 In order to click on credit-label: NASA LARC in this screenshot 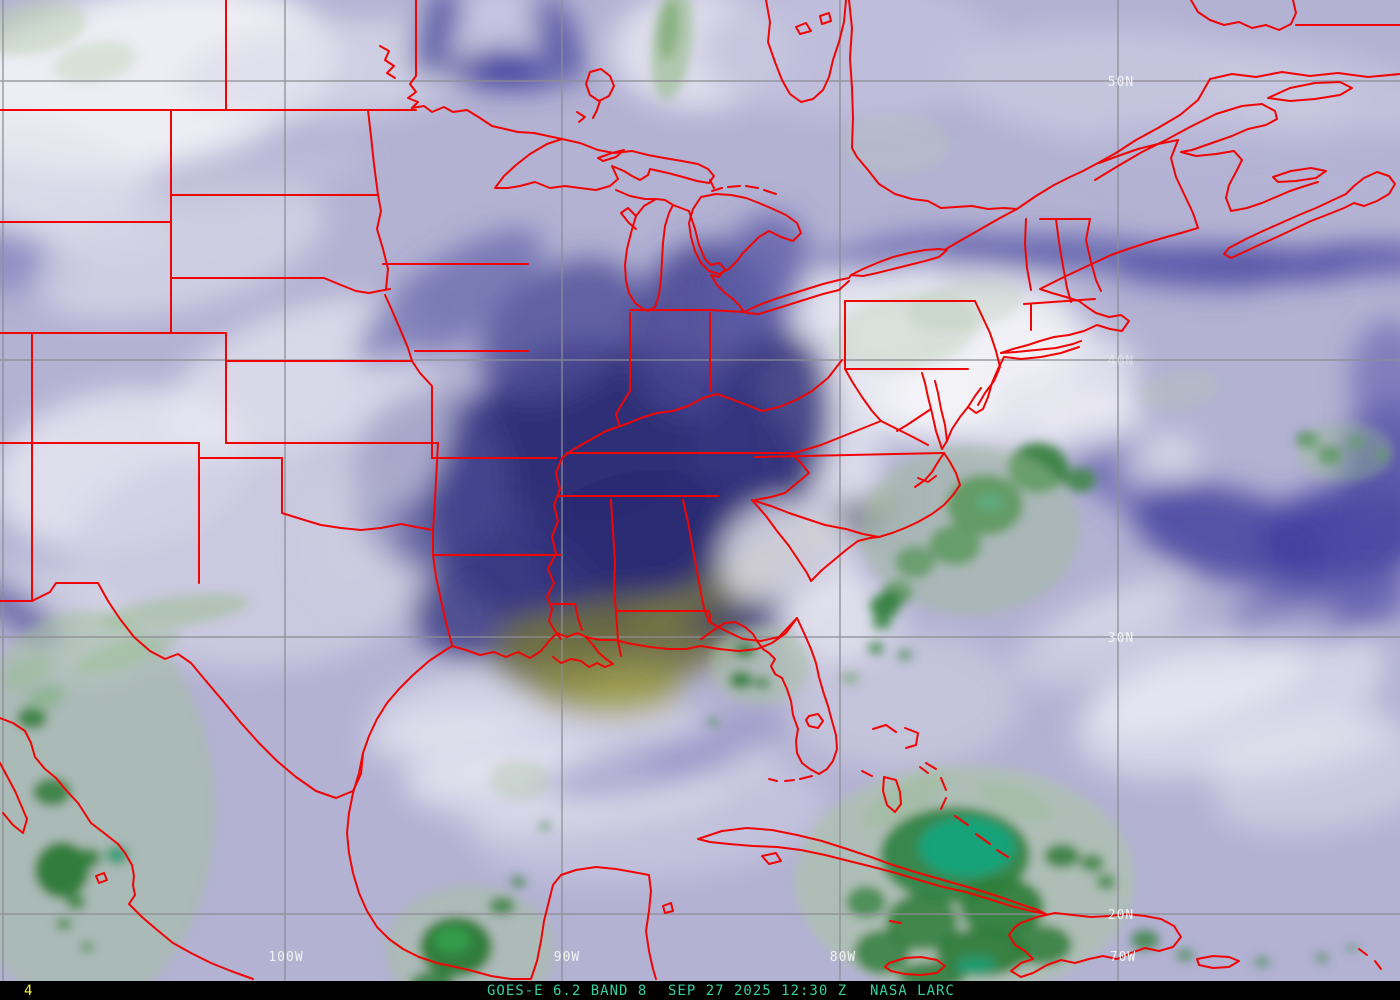, I will do `click(912, 991)`.